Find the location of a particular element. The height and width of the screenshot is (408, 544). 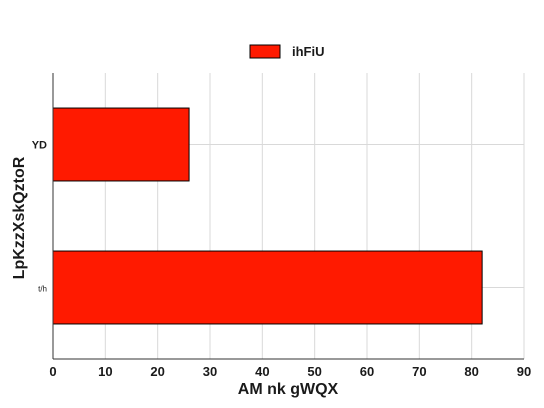

x-axis-label: AM nk gWQX is located at coordinates (288, 389).